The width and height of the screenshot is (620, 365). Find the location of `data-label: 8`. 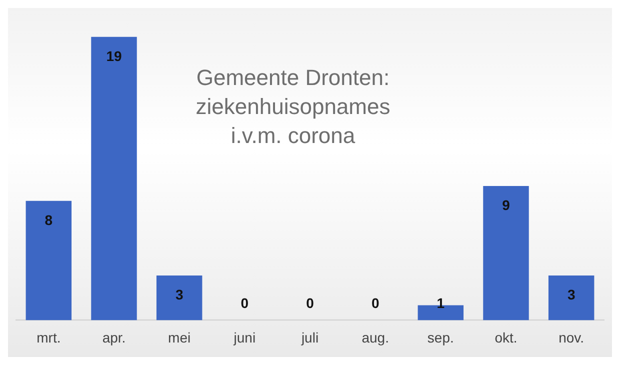

data-label: 8 is located at coordinates (48, 220).